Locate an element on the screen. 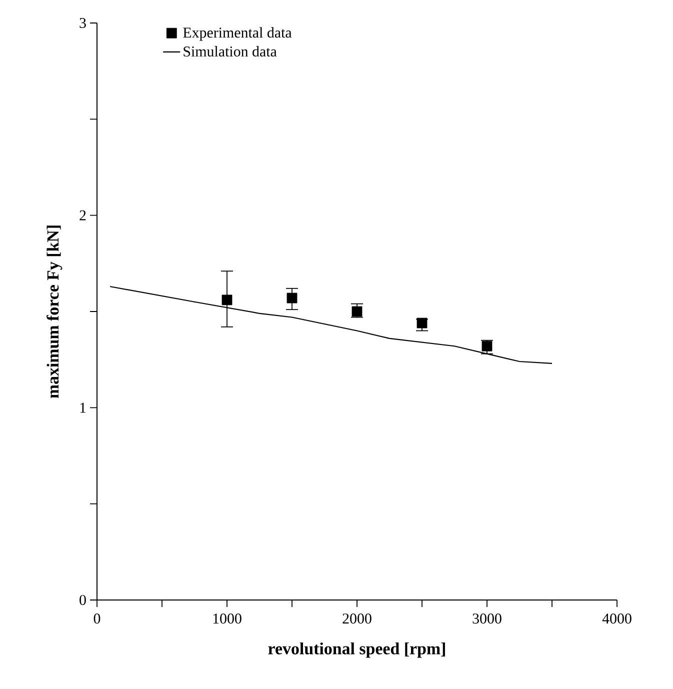  x-axis-title: revolutional speed [rpm] is located at coordinates (356, 650).